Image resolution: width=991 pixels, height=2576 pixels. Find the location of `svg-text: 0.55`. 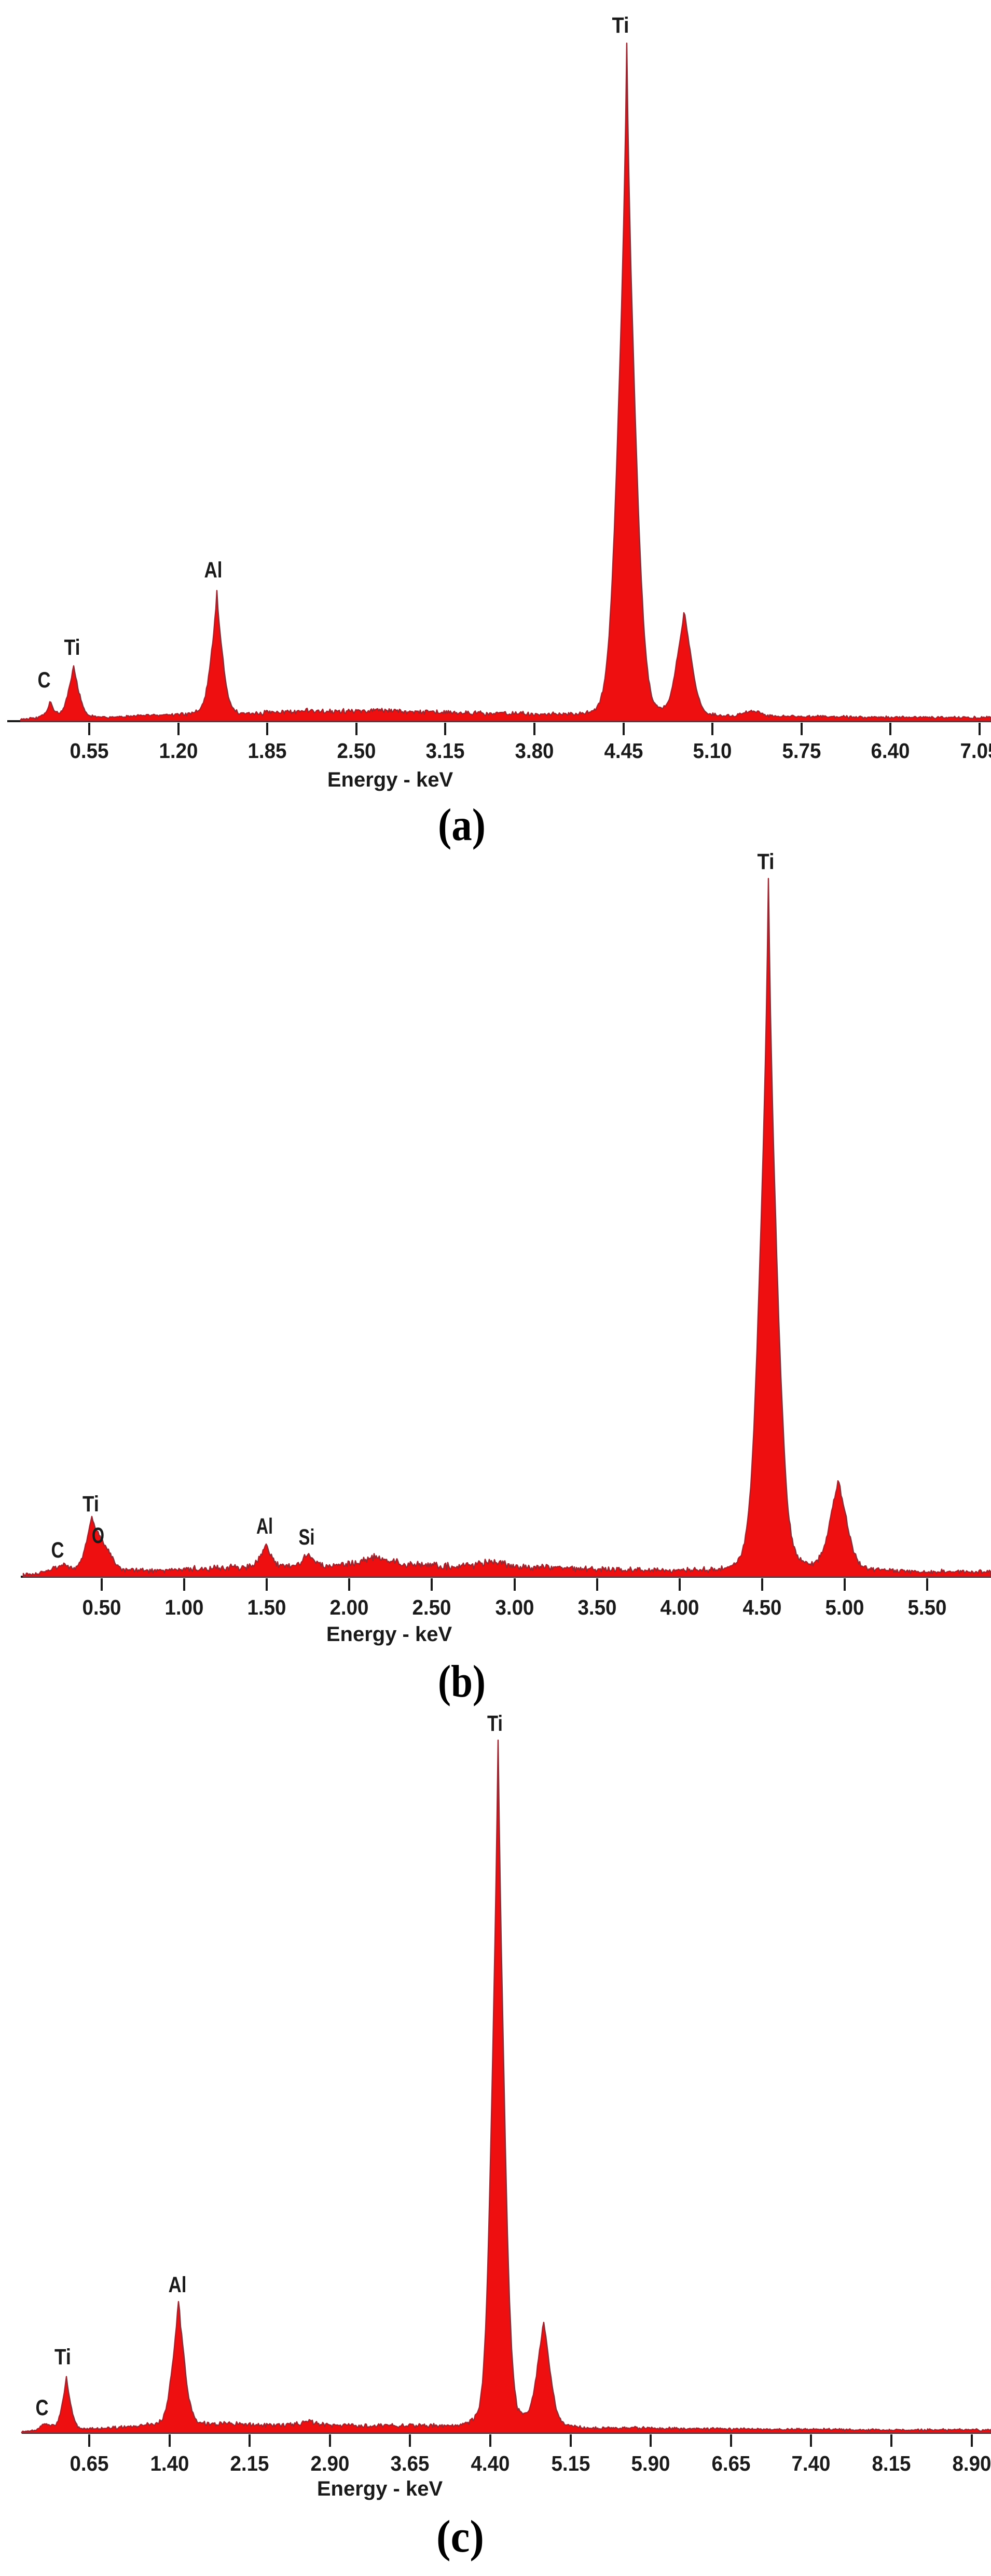

svg-text: 0.55 is located at coordinates (89, 751).